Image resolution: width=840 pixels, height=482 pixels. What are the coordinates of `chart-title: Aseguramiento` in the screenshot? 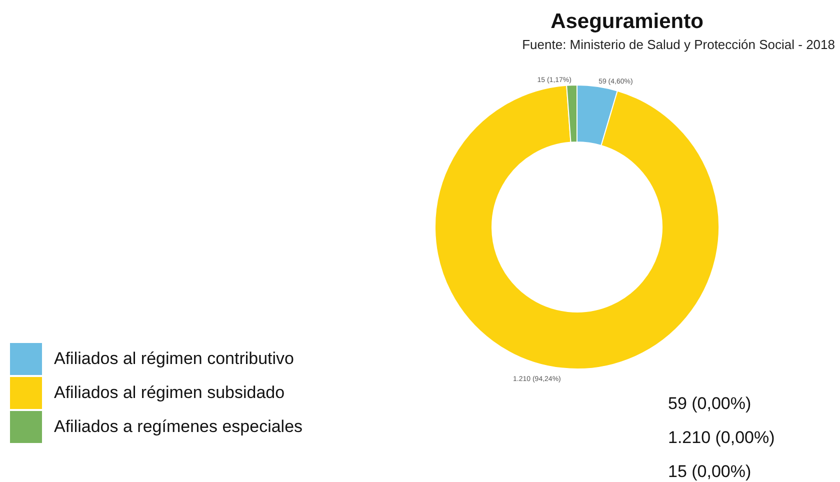 It's located at (627, 21).